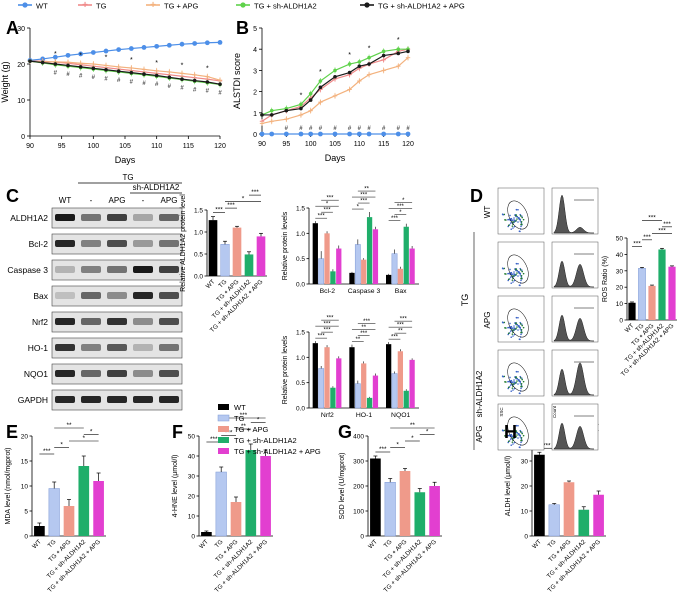 The width and height of the screenshot is (685, 600). Describe the element at coordinates (101, 6) in the screenshot. I see `legend-label-1: TG` at that location.